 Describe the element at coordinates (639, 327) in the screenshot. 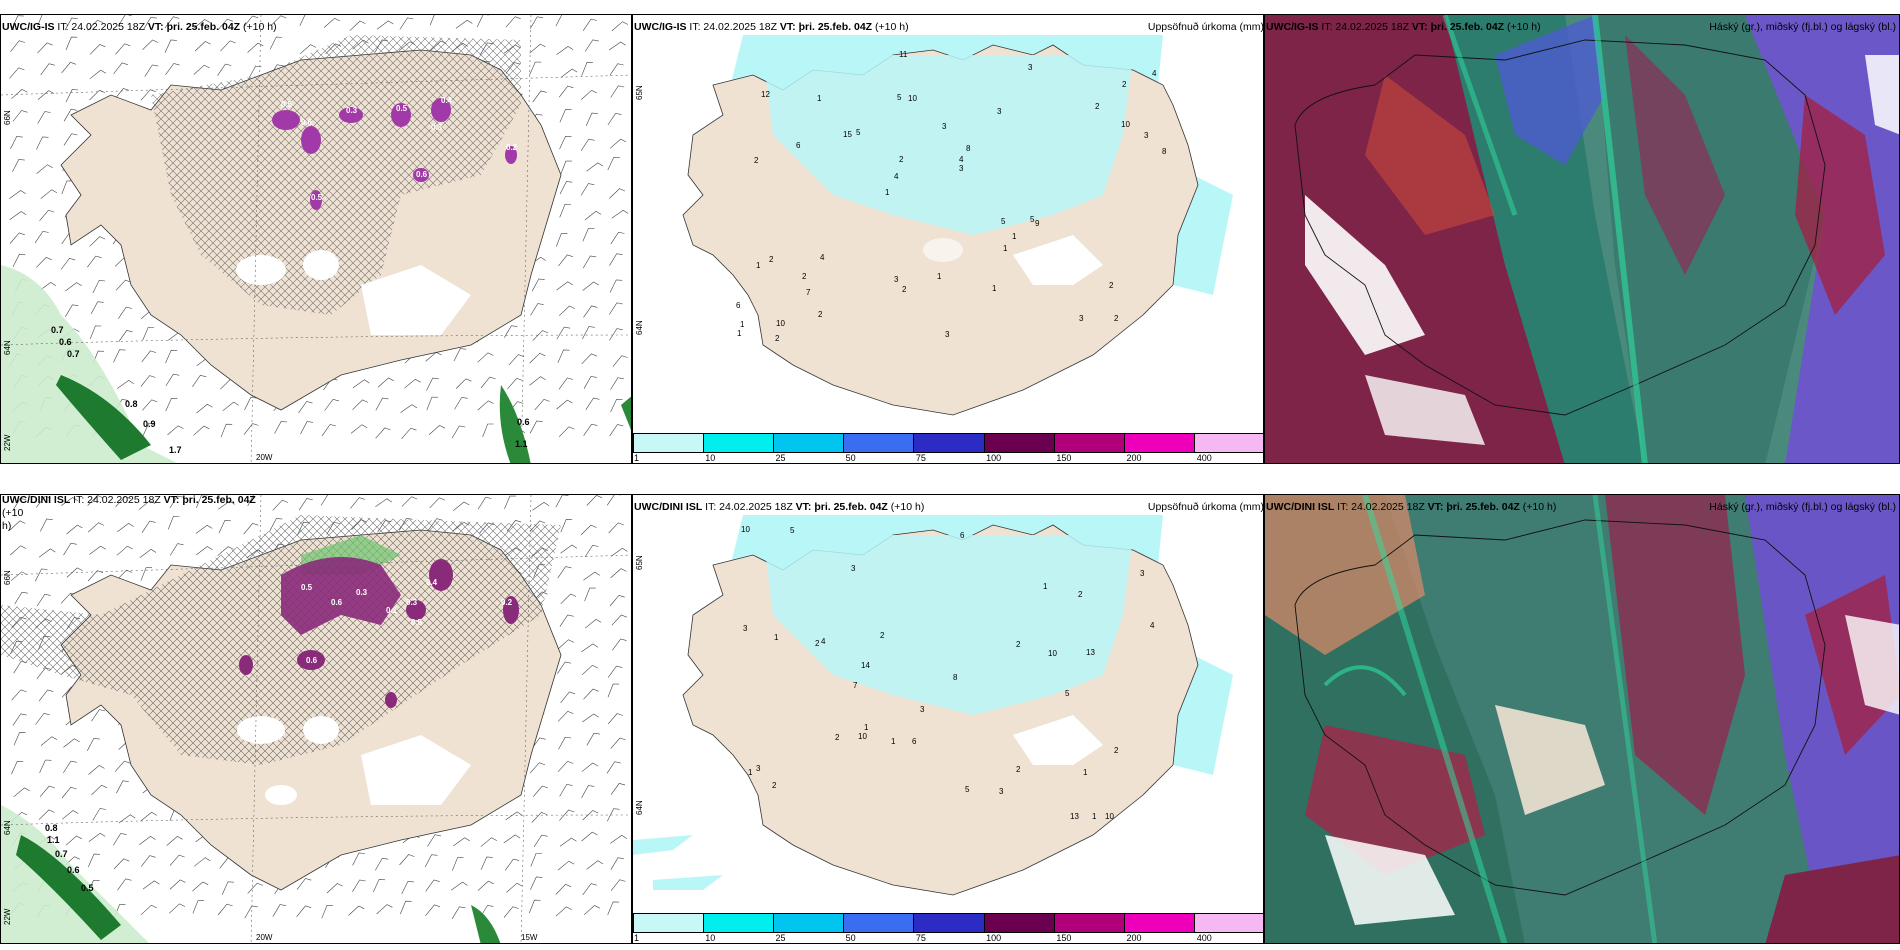

I see `axis-label-lat: 64N` at that location.